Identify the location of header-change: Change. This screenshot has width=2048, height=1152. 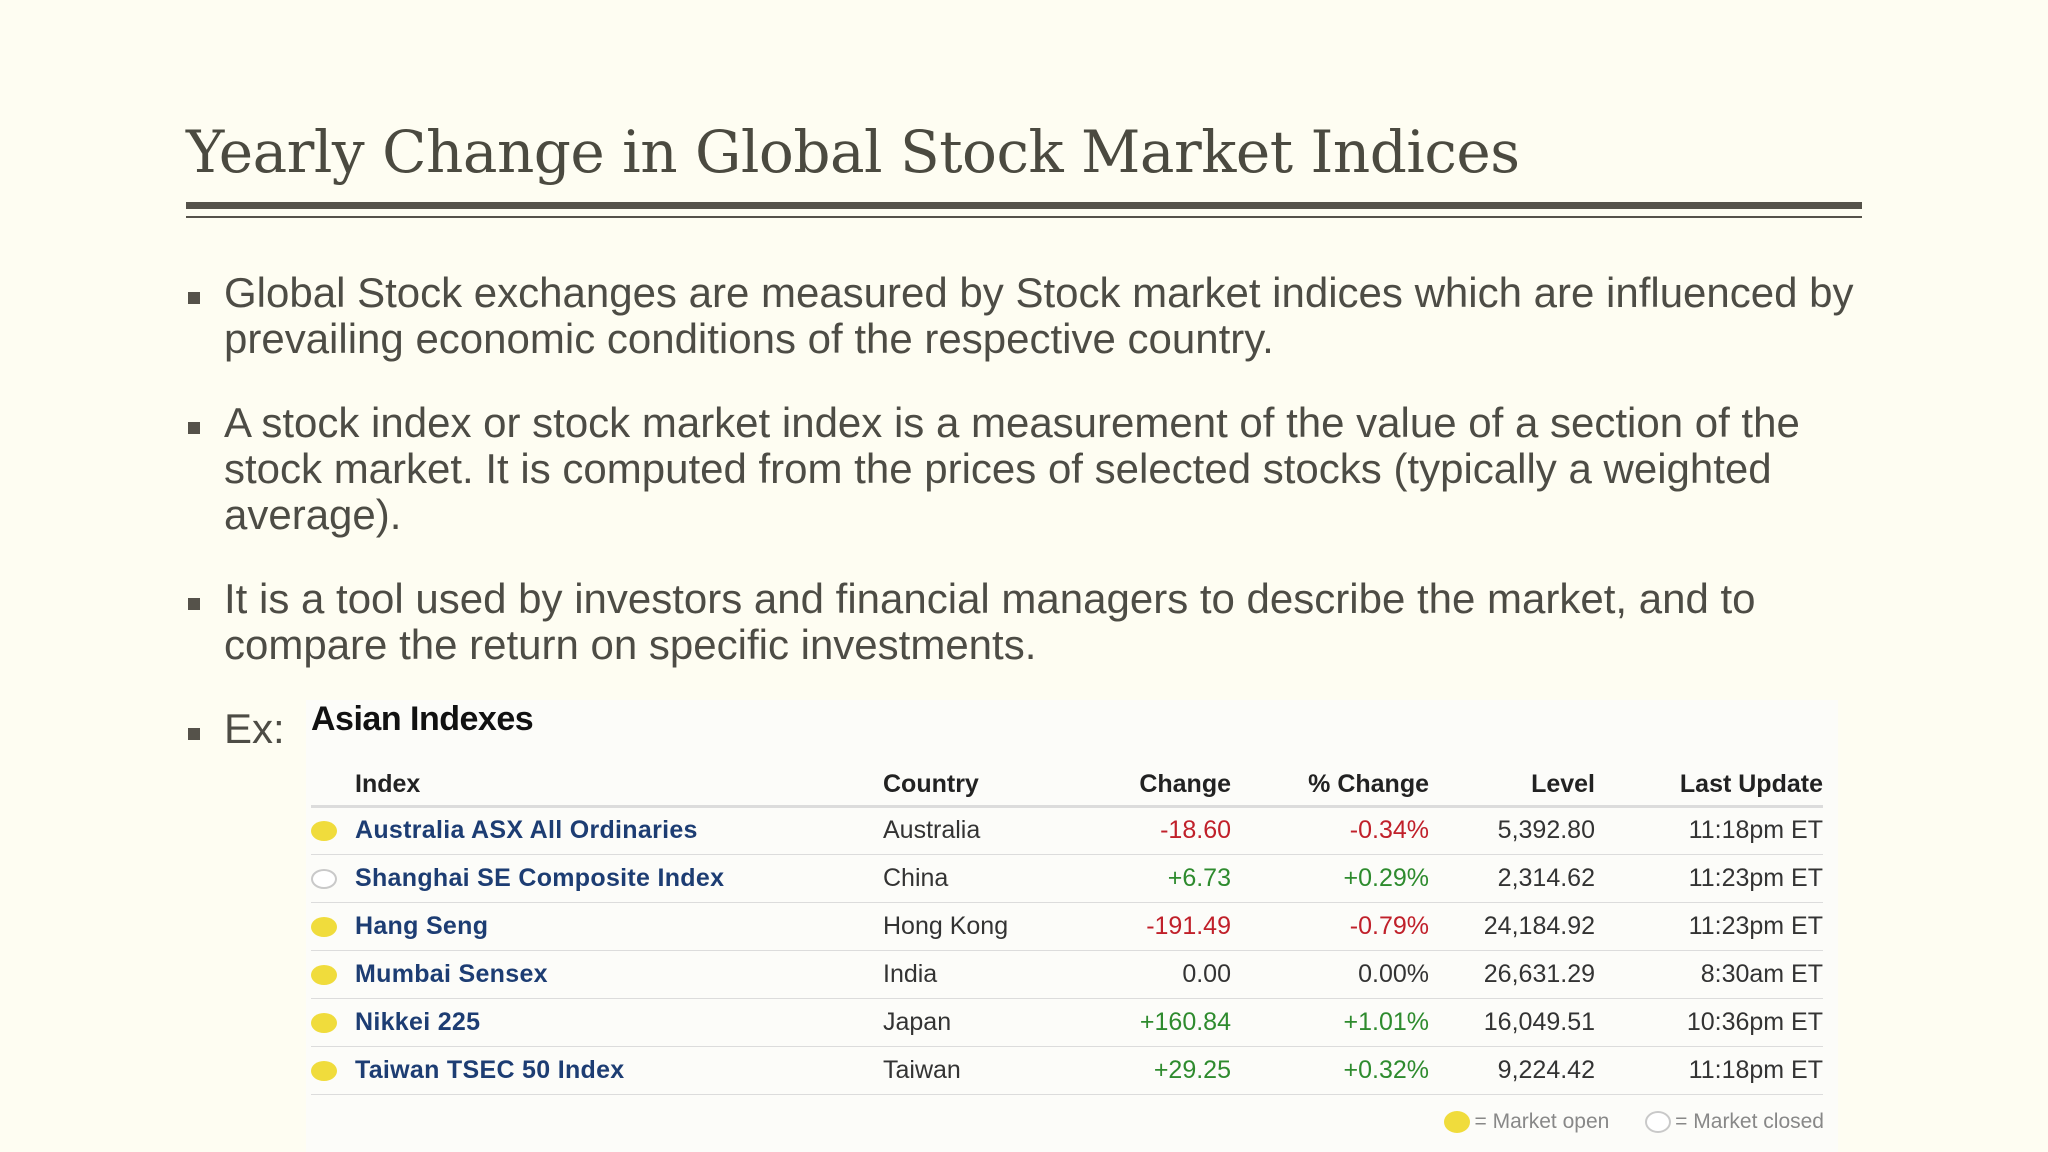
(1153, 787).